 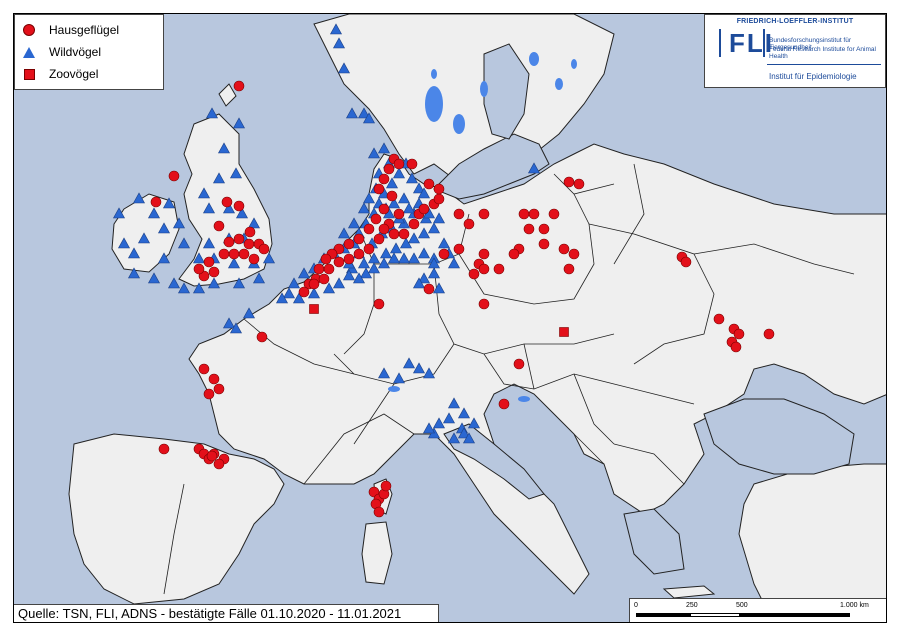 What do you see at coordinates (227, 95) in the screenshot?
I see `northern-isles` at bounding box center [227, 95].